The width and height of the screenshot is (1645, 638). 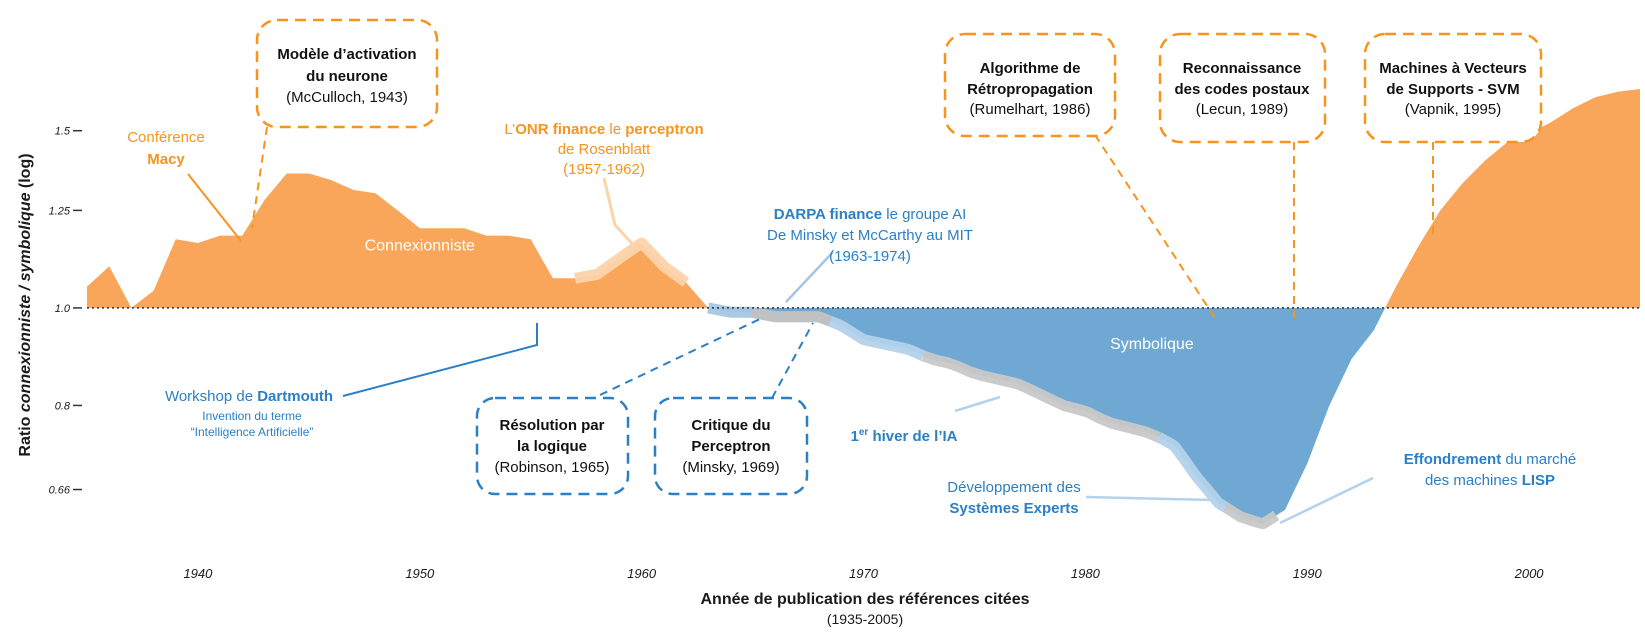 What do you see at coordinates (730, 467) in the screenshot?
I see `minsky-ref: (Minsky, 1969)` at bounding box center [730, 467].